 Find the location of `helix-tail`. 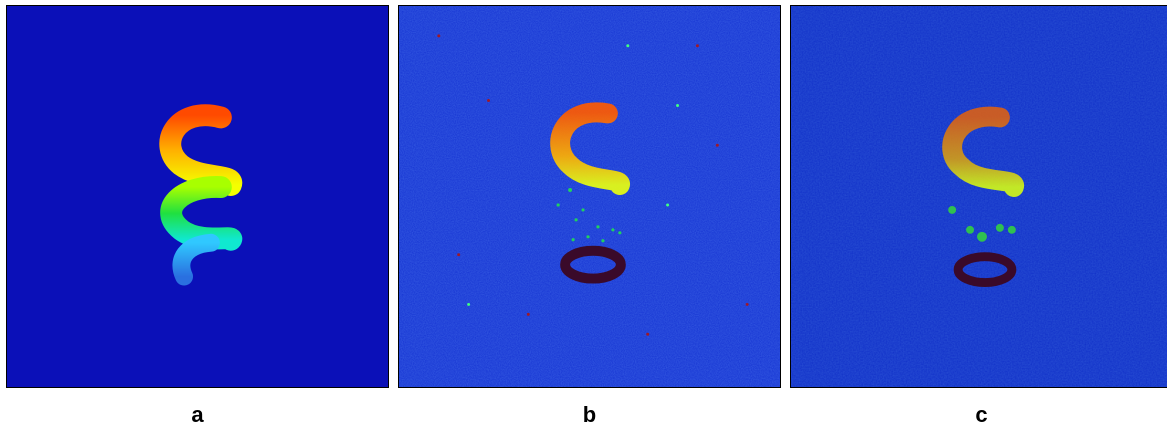

helix-tail is located at coordinates (196, 259).